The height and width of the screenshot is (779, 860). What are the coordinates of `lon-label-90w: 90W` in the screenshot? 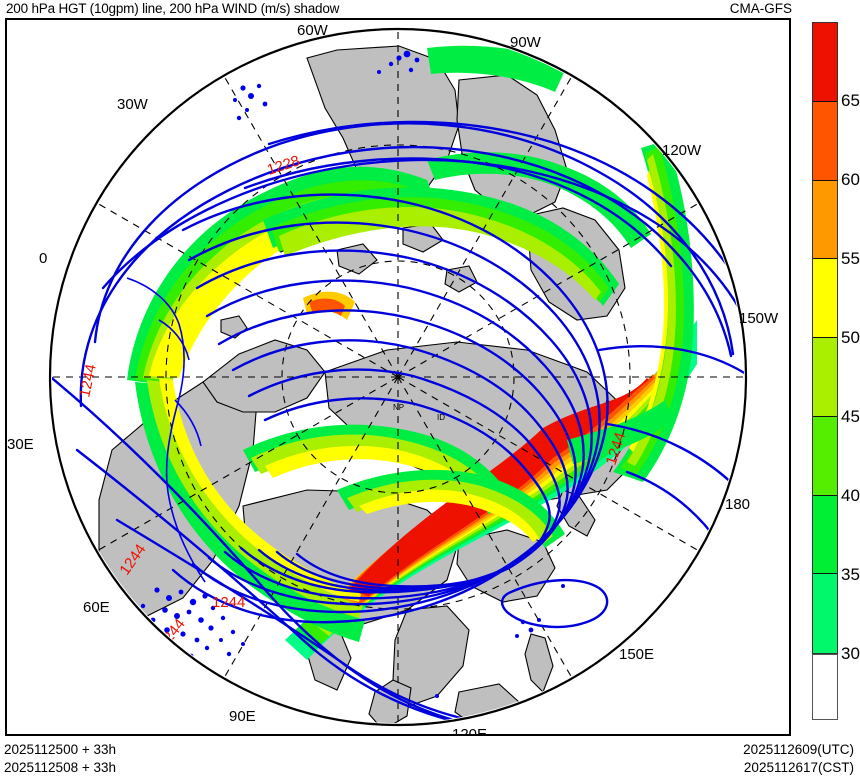 It's located at (525, 42).